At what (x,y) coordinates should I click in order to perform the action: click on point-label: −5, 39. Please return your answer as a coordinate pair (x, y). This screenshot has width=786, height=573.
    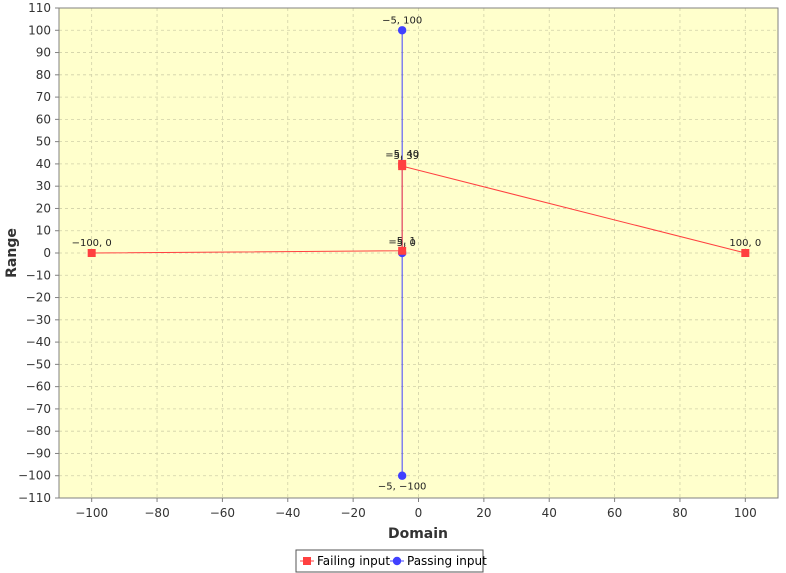
    Looking at the image, I should click on (402, 156).